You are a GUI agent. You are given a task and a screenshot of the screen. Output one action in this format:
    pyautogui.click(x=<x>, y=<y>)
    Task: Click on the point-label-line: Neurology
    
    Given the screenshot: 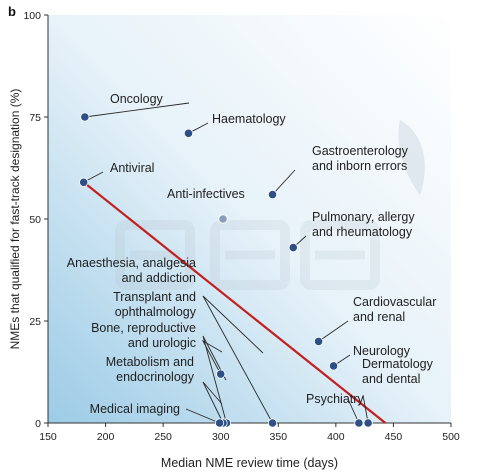 What is the action you would take?
    pyautogui.click(x=382, y=351)
    